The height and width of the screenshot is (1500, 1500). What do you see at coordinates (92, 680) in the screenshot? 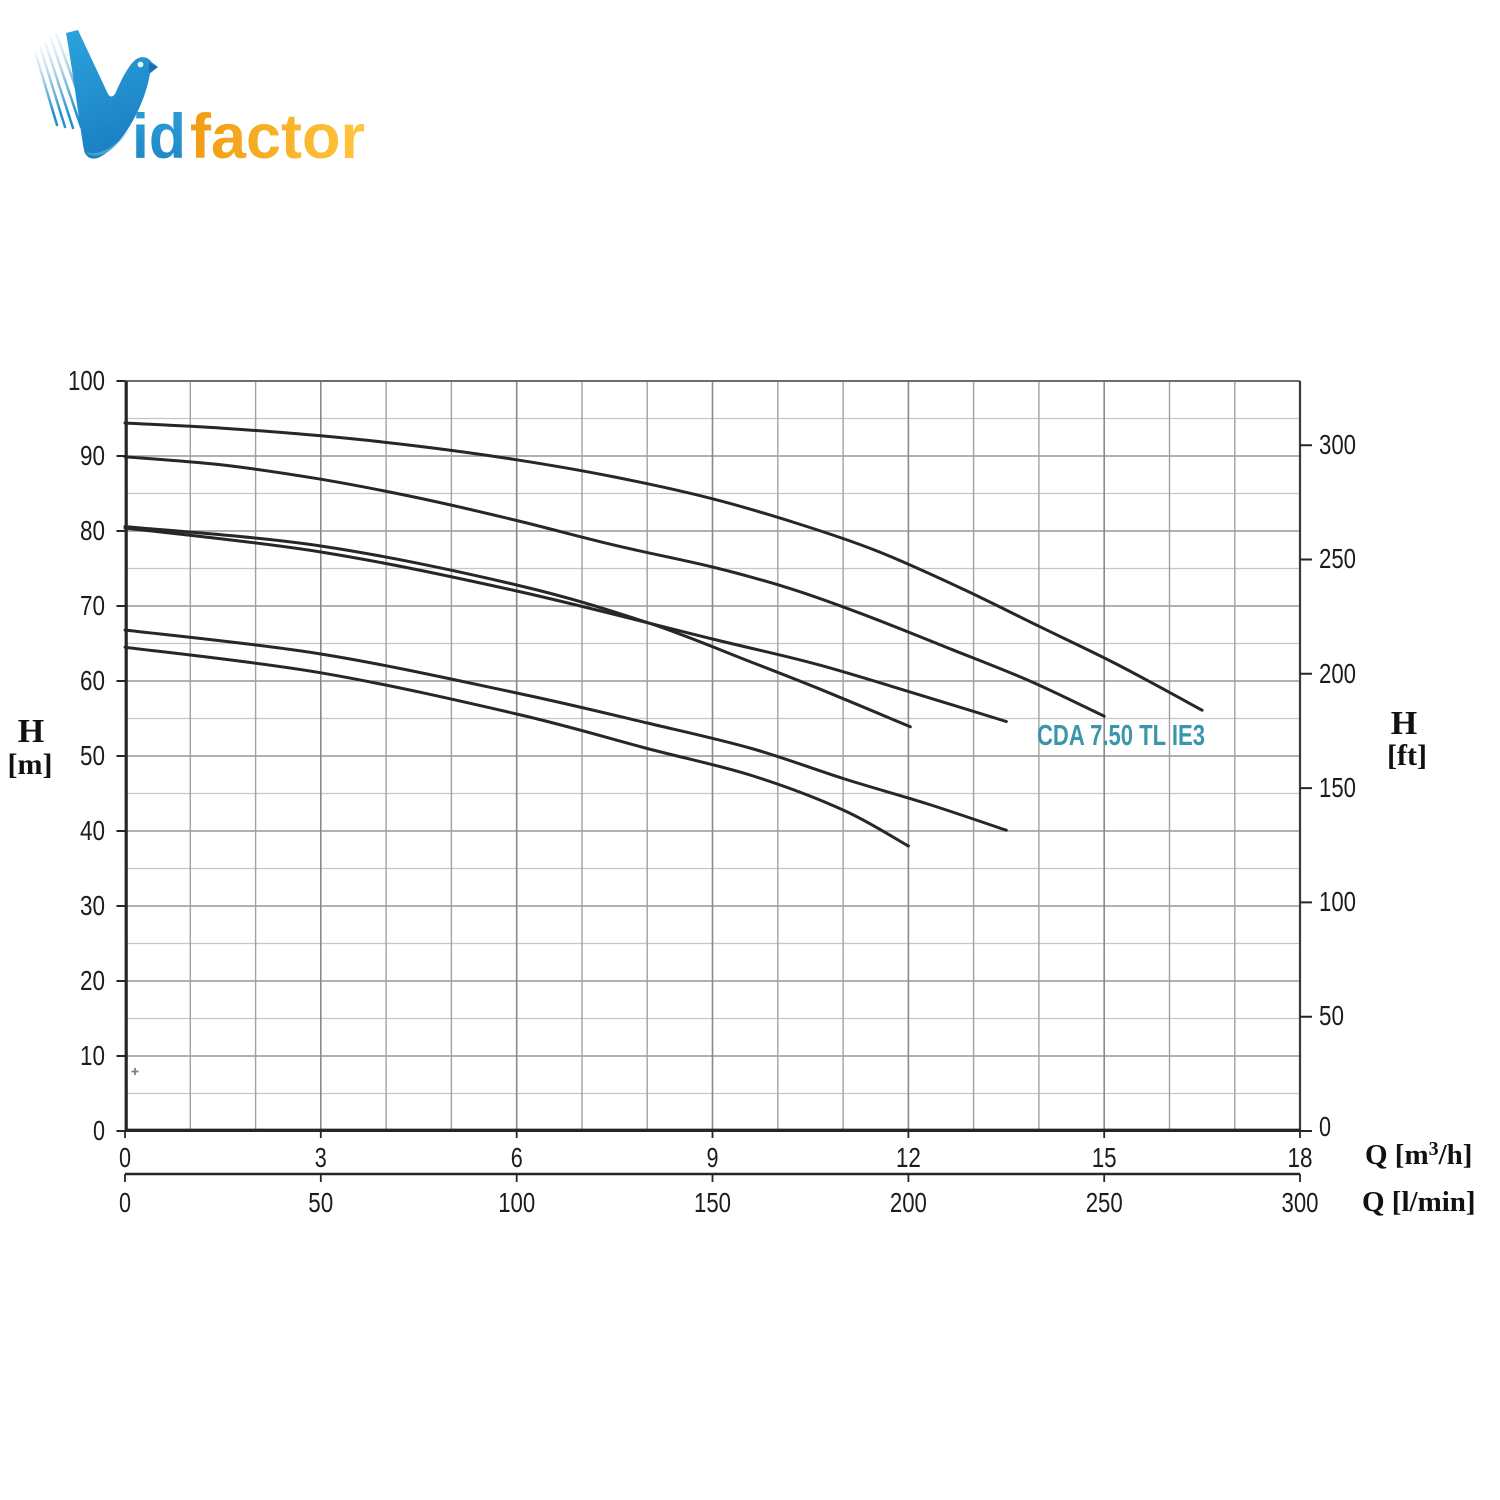
I see `svg-text: 60` at bounding box center [92, 680].